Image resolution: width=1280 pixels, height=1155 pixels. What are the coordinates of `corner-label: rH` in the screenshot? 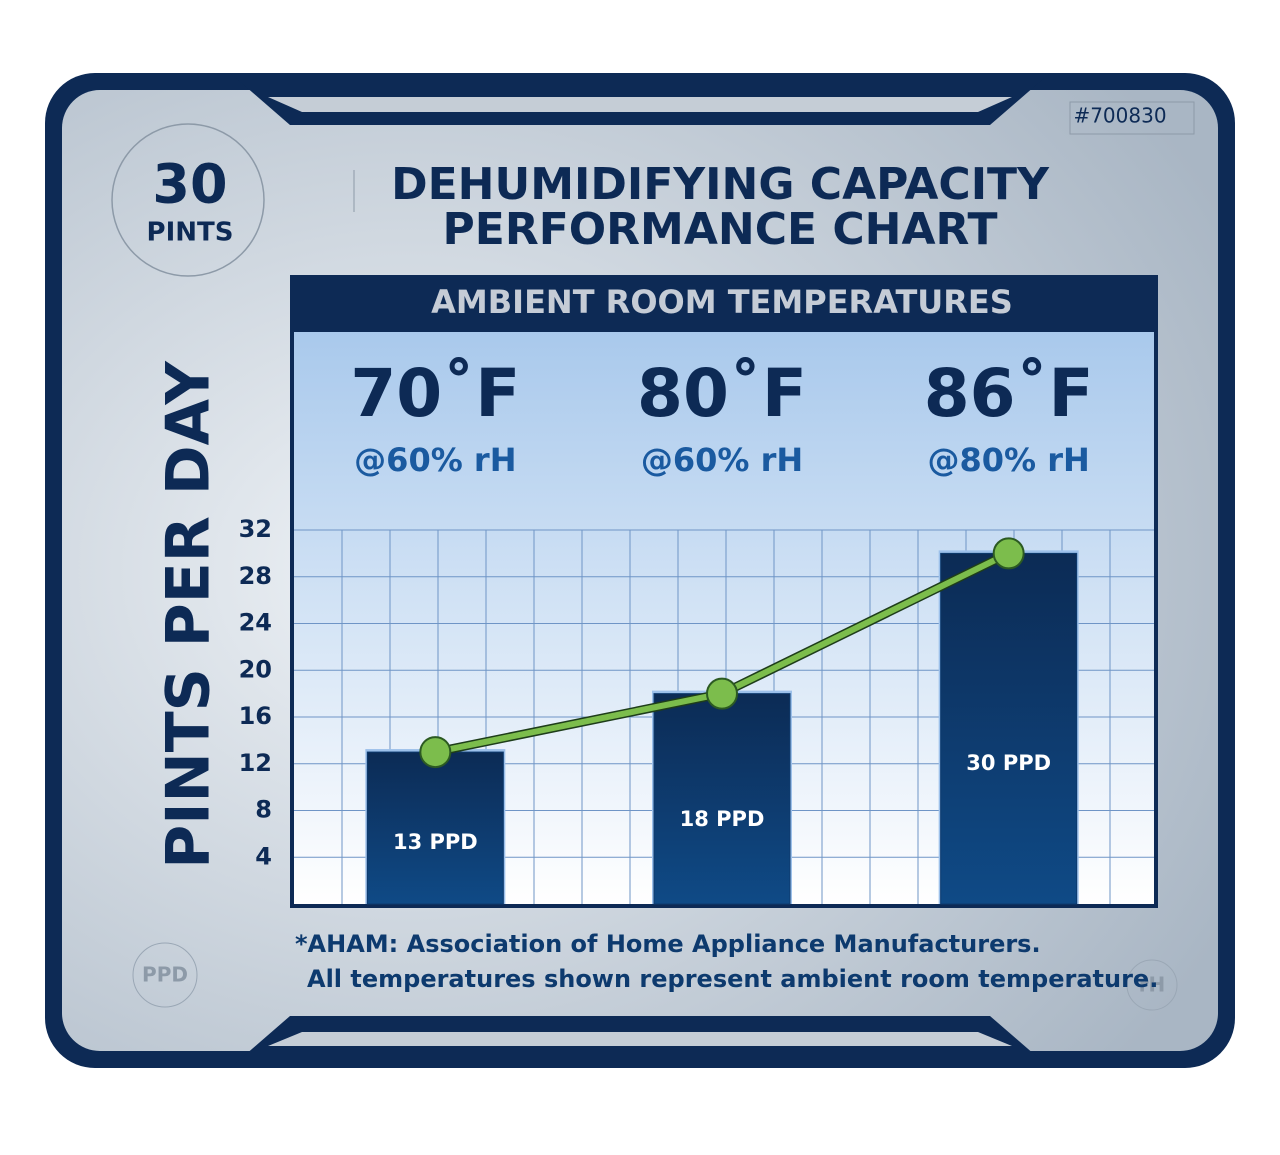 It's located at (1152, 985).